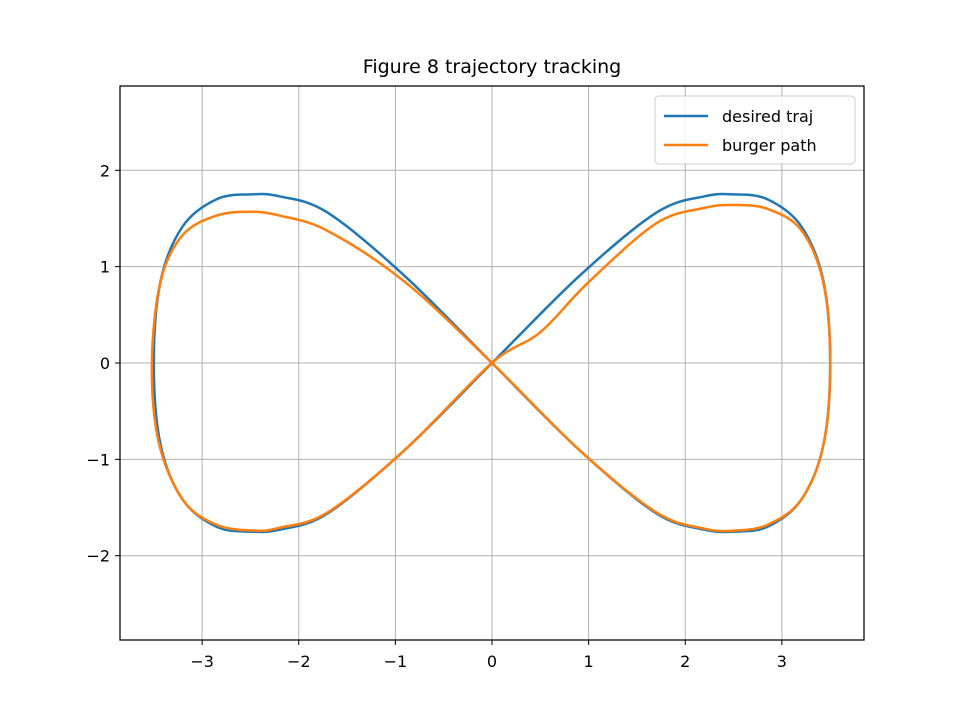 The height and width of the screenshot is (724, 960). What do you see at coordinates (767, 116) in the screenshot?
I see `legend-label-desired-traj: desired traj` at bounding box center [767, 116].